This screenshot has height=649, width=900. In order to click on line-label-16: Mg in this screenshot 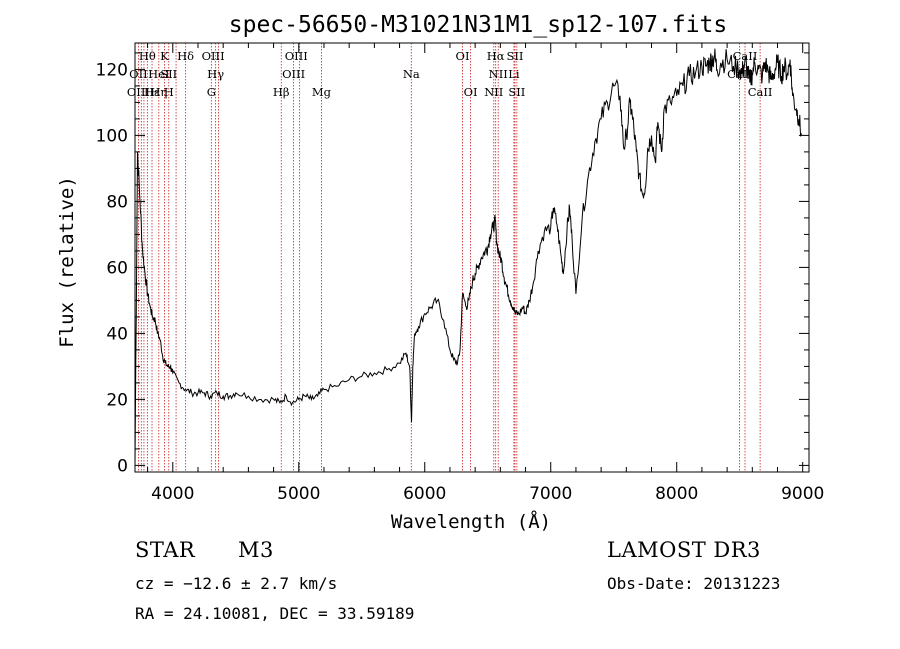, I will do `click(322, 92)`.